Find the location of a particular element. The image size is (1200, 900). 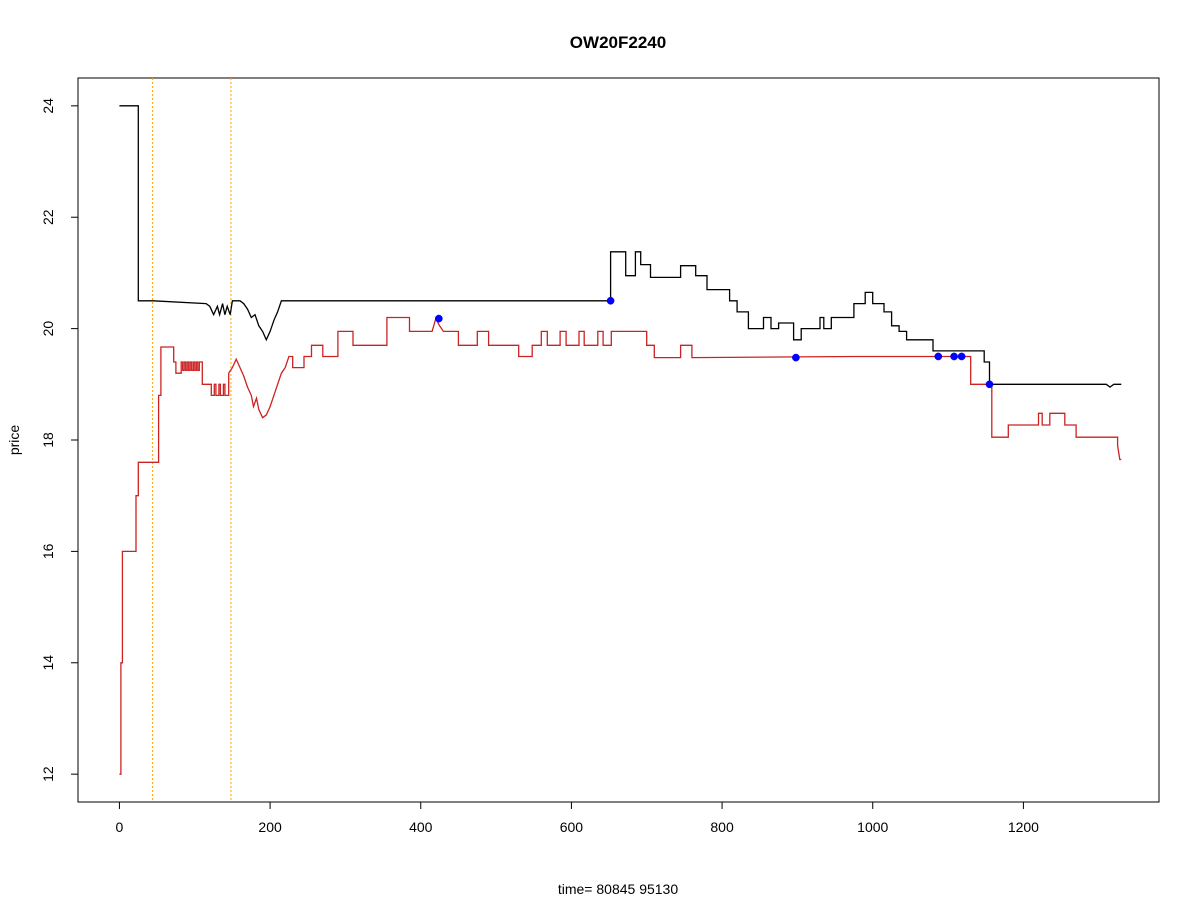

x-tick-label: 400 is located at coordinates (421, 827).